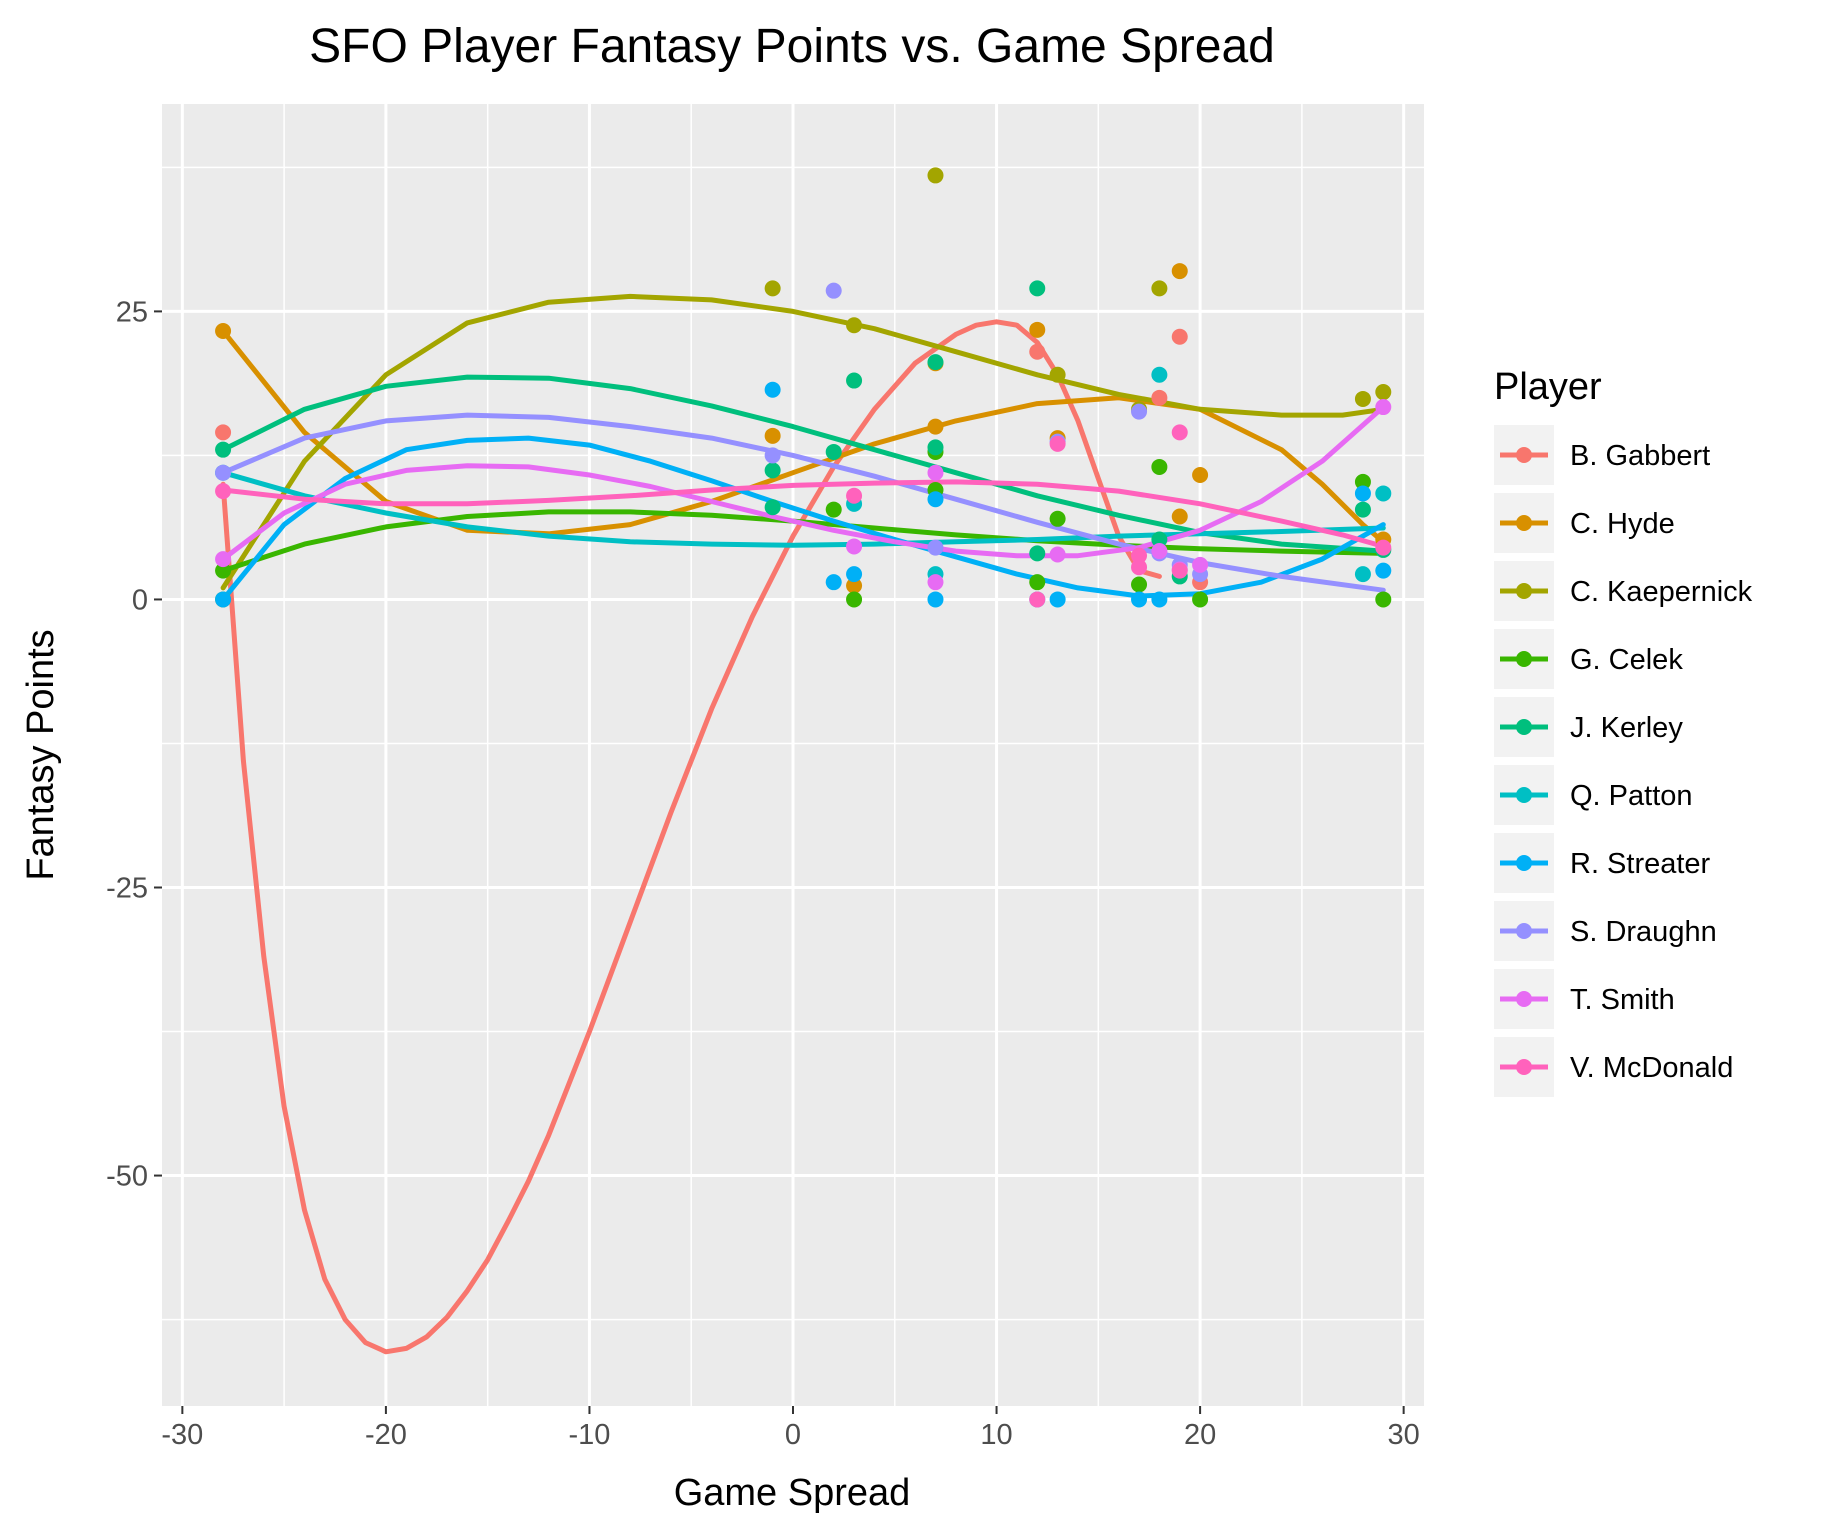 The width and height of the screenshot is (1833, 1529). What do you see at coordinates (41, 754) in the screenshot?
I see `y-axis-title: Fantasy Points` at bounding box center [41, 754].